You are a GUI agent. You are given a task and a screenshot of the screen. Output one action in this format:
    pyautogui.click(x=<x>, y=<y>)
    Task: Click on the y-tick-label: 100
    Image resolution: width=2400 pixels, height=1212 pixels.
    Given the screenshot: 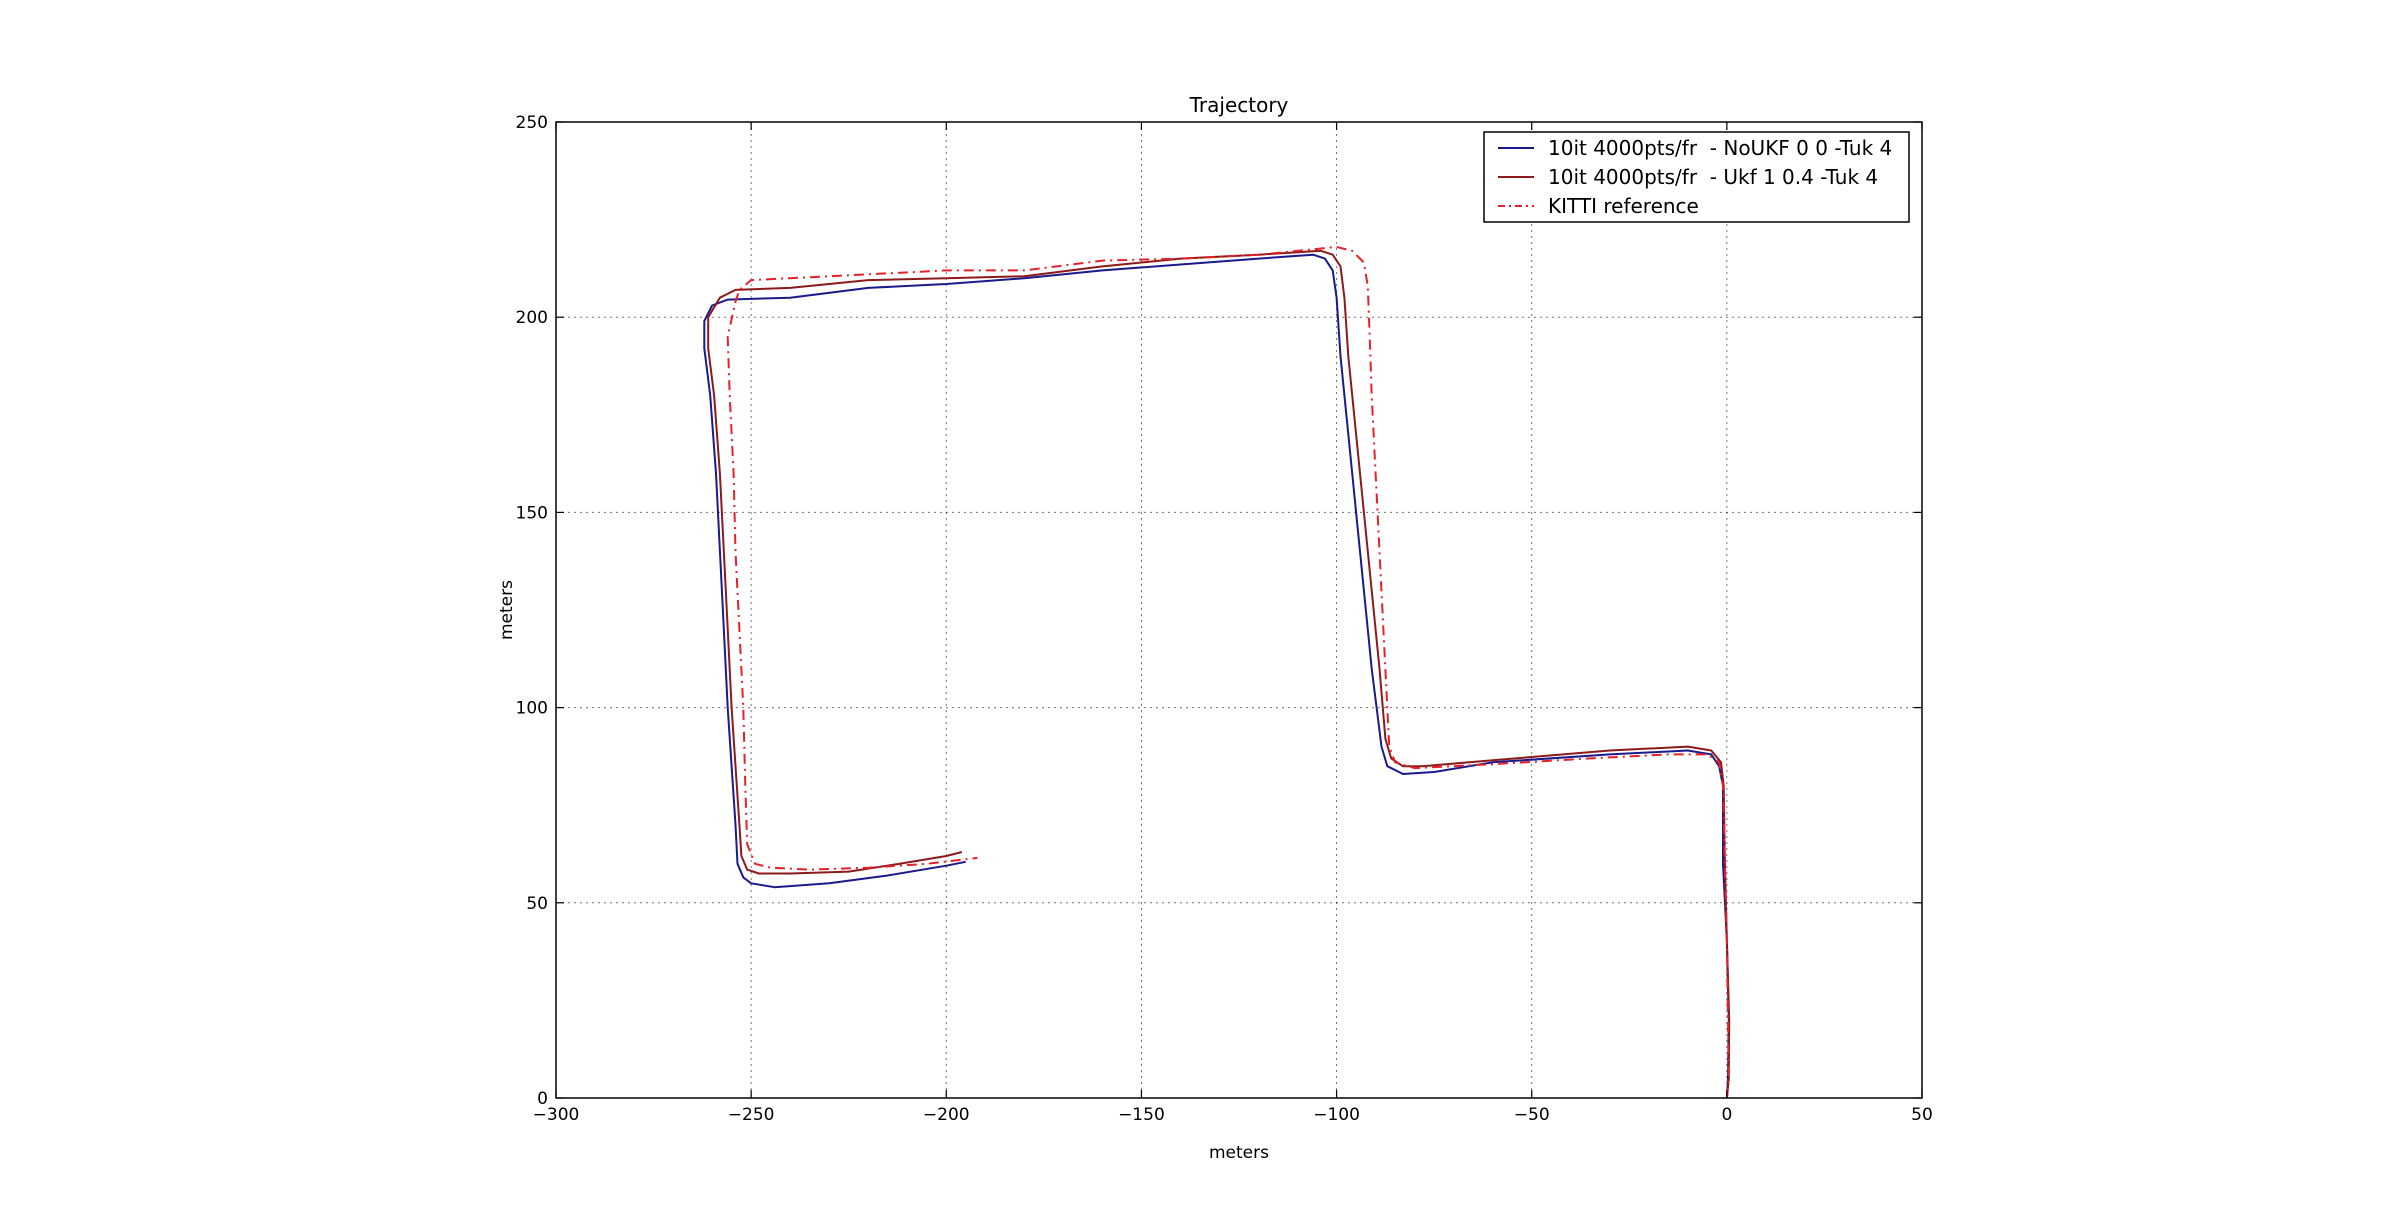 What is the action you would take?
    pyautogui.click(x=532, y=709)
    